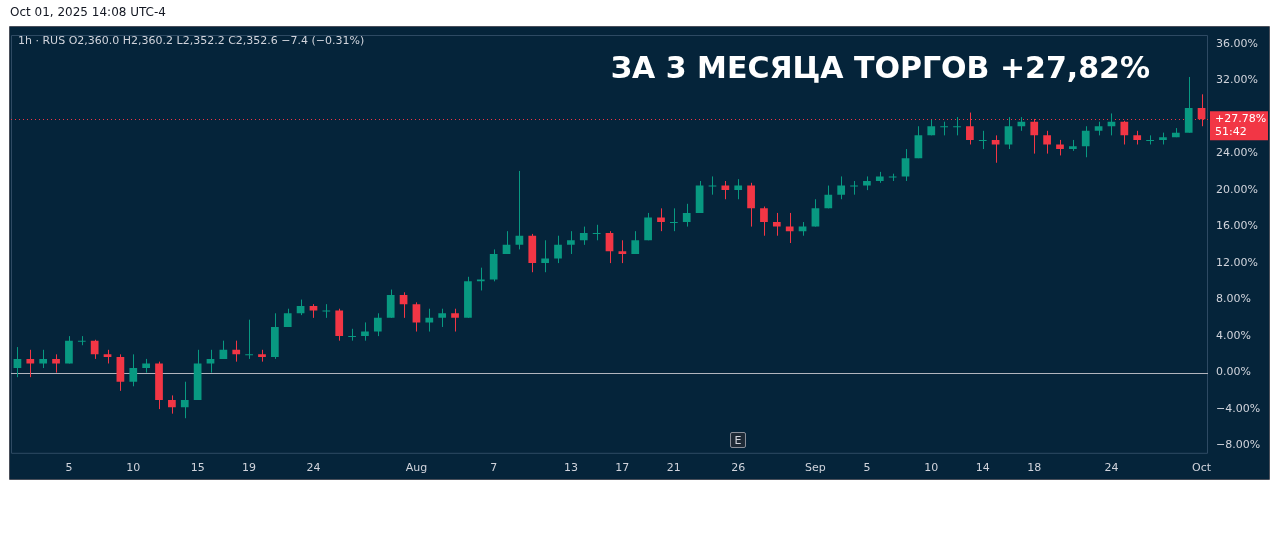  What do you see at coordinates (191, 40) in the screenshot?
I see `chart-subtitle: 1h · RUS O2,360.0 H2,360.2 L2,352.2 C2,352.6 −7.4 (−0.31%)` at bounding box center [191, 40].